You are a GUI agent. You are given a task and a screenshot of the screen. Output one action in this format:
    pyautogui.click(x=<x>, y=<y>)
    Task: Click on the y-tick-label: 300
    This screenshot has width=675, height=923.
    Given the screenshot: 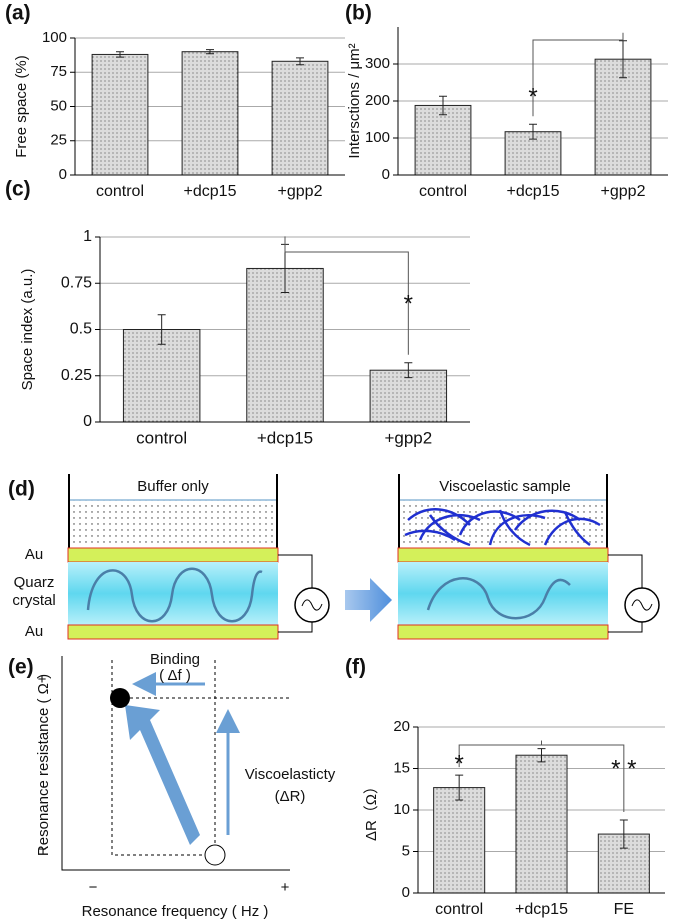 What is the action you would take?
    pyautogui.click(x=377, y=63)
    